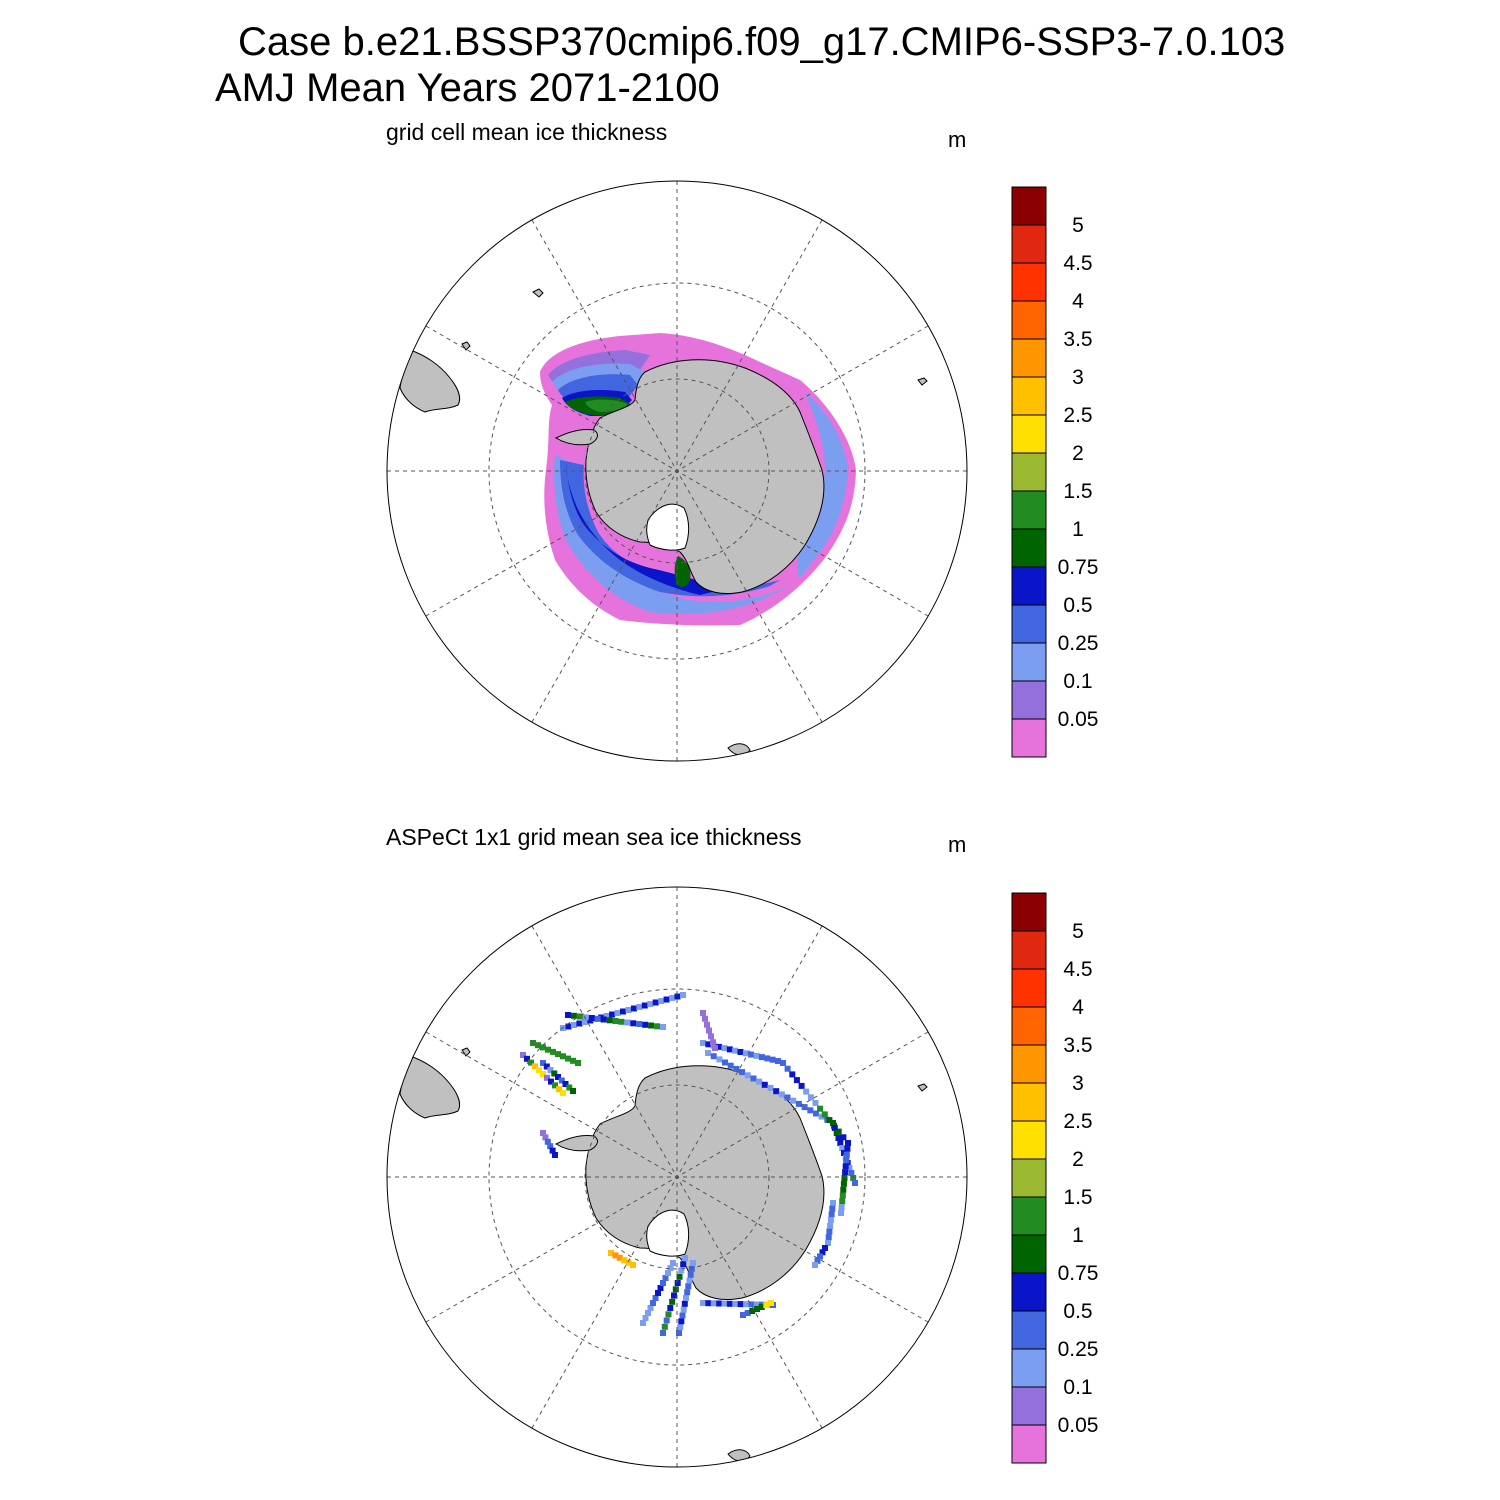  I want to click on small-island-b, so click(466, 346).